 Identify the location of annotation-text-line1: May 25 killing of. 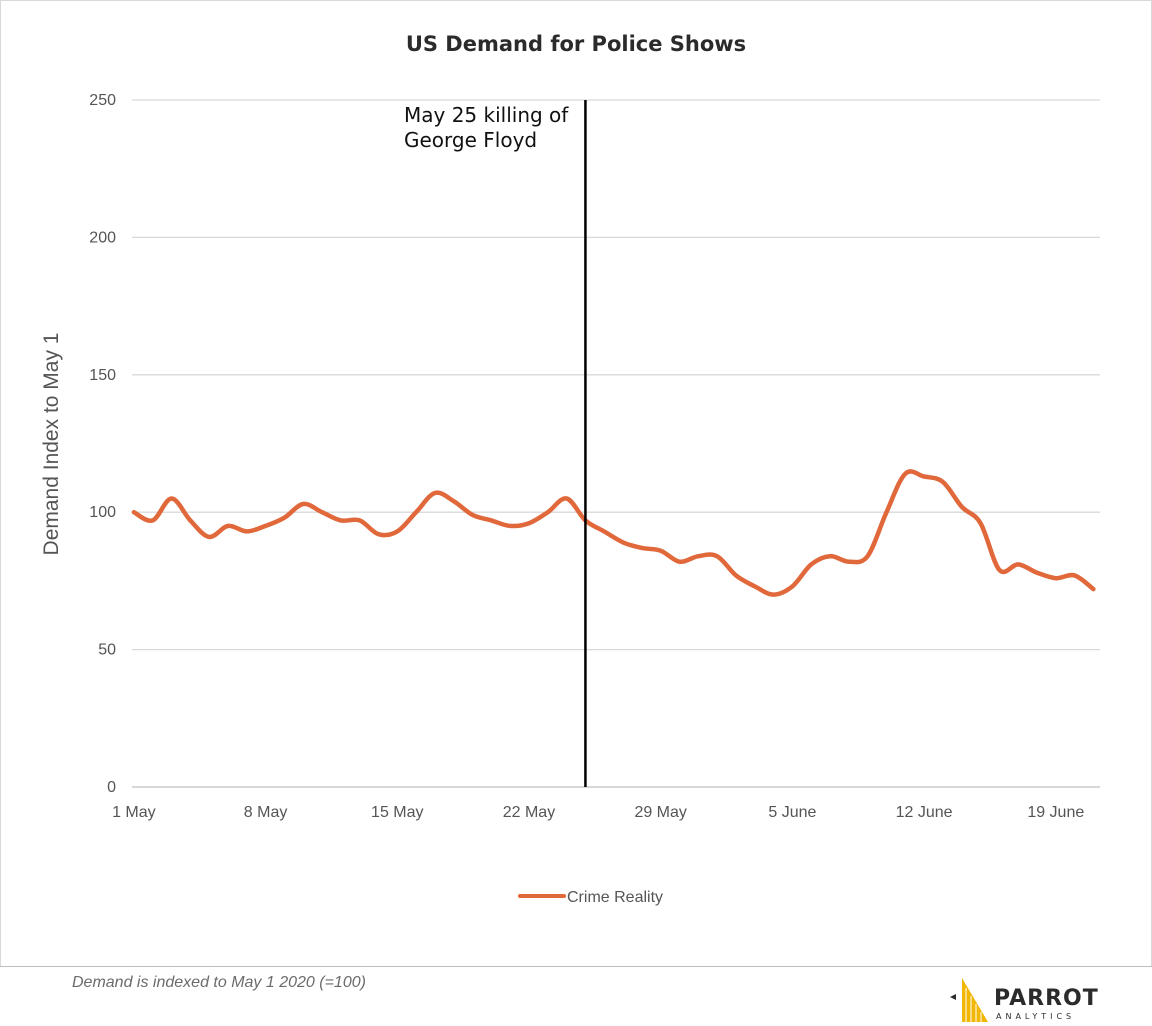
(486, 115).